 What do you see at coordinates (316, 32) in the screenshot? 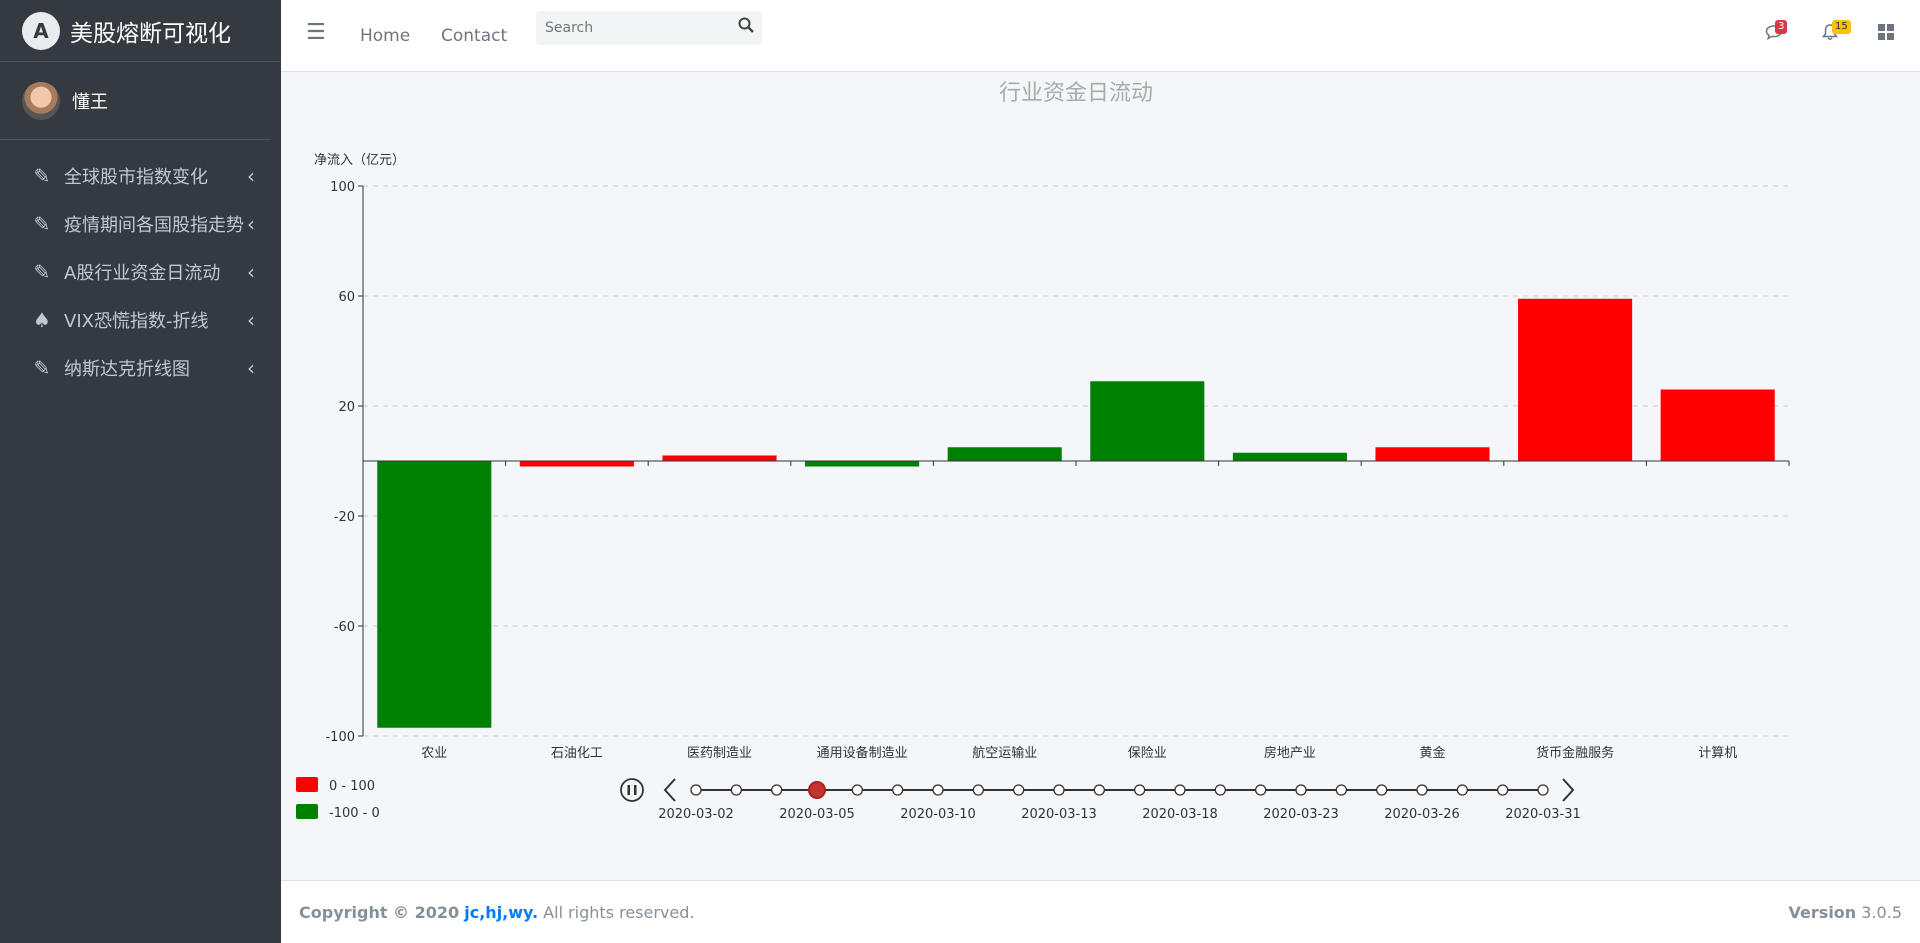
I see `menu-icon: ☰` at bounding box center [316, 32].